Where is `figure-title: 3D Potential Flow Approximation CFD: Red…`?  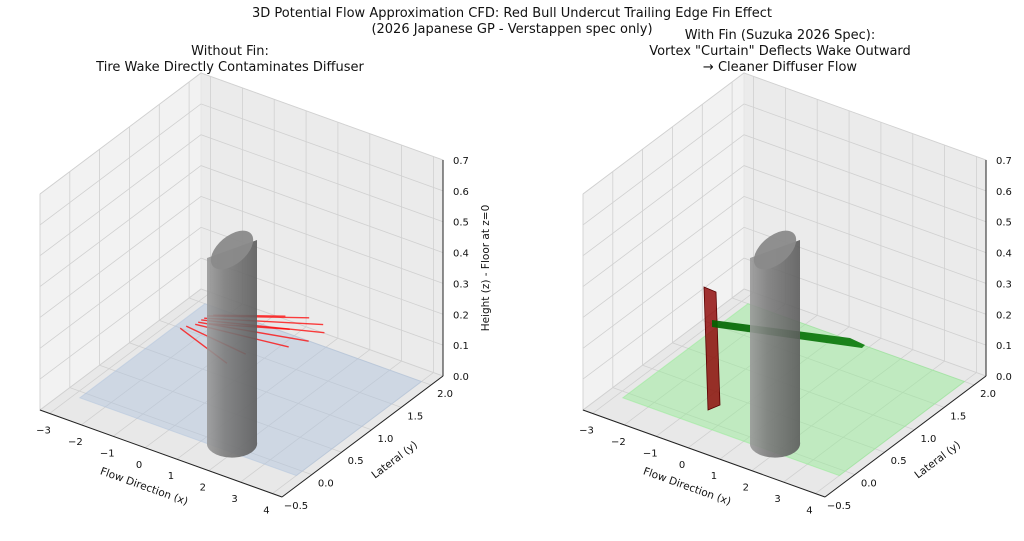
figure-title: 3D Potential Flow Approximation CFD: Red… is located at coordinates (512, 13).